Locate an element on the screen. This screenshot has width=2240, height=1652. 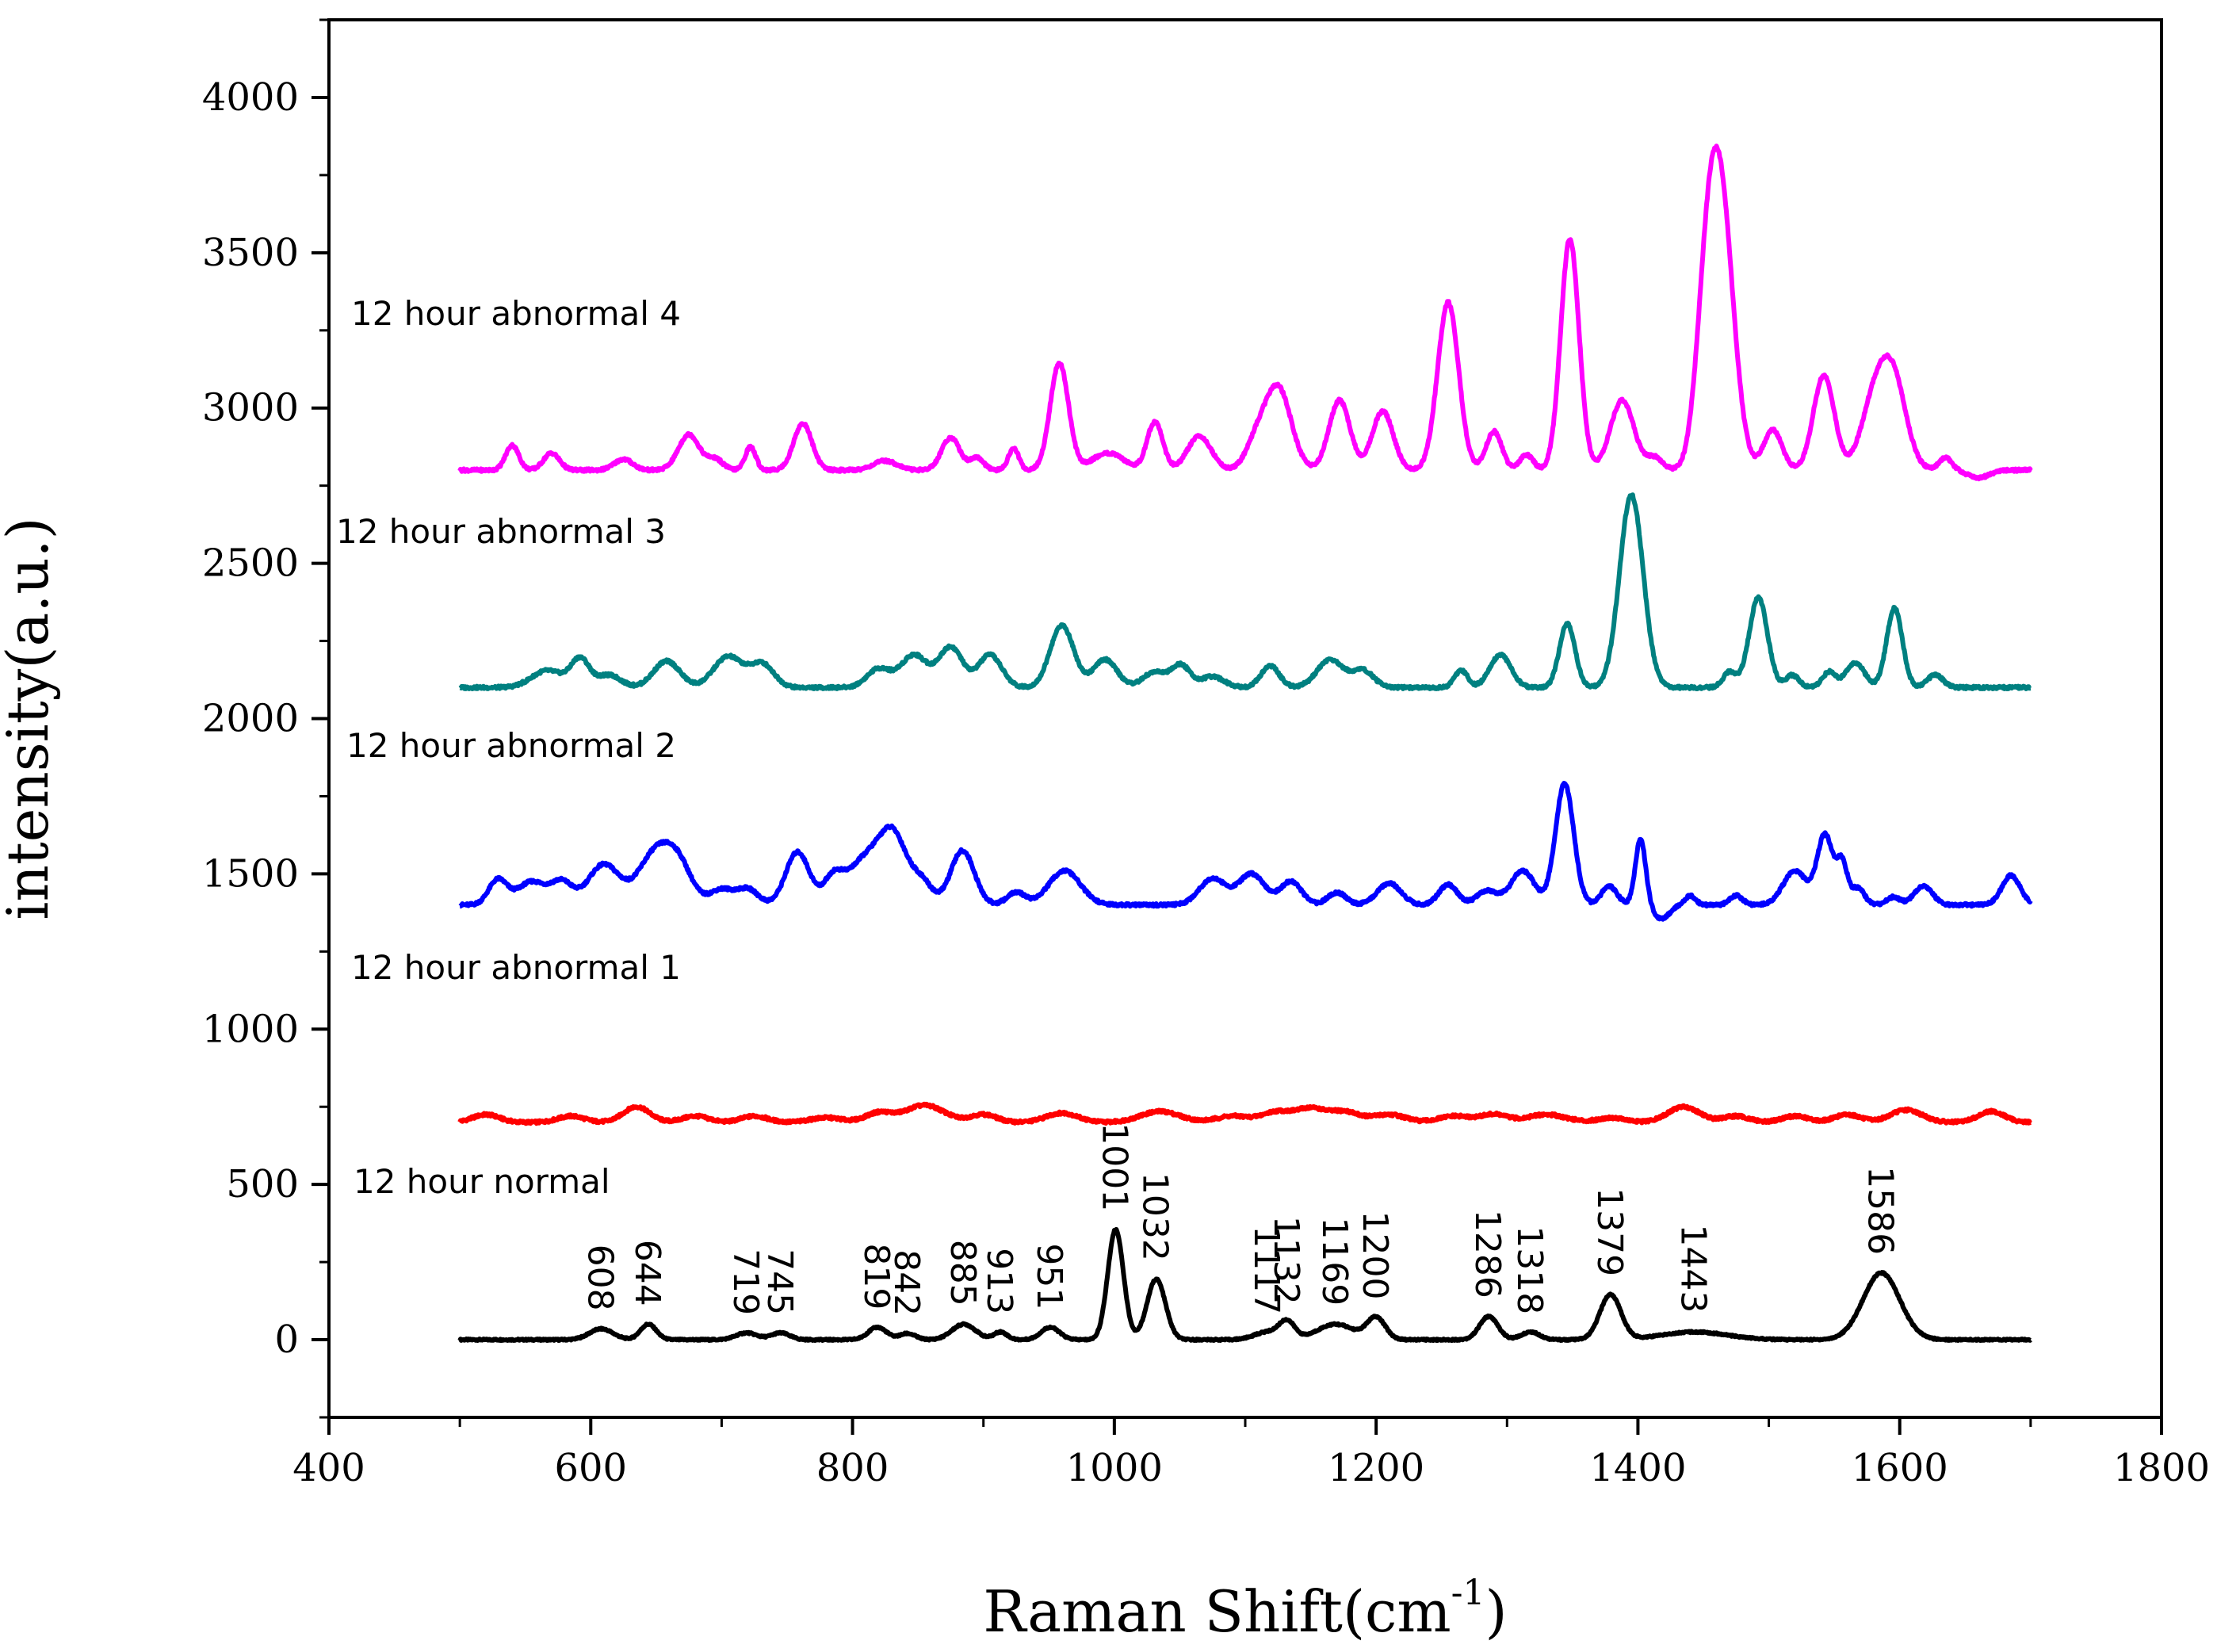
series-legend-label: 12 hour abnormal 4 is located at coordinates (516, 314).